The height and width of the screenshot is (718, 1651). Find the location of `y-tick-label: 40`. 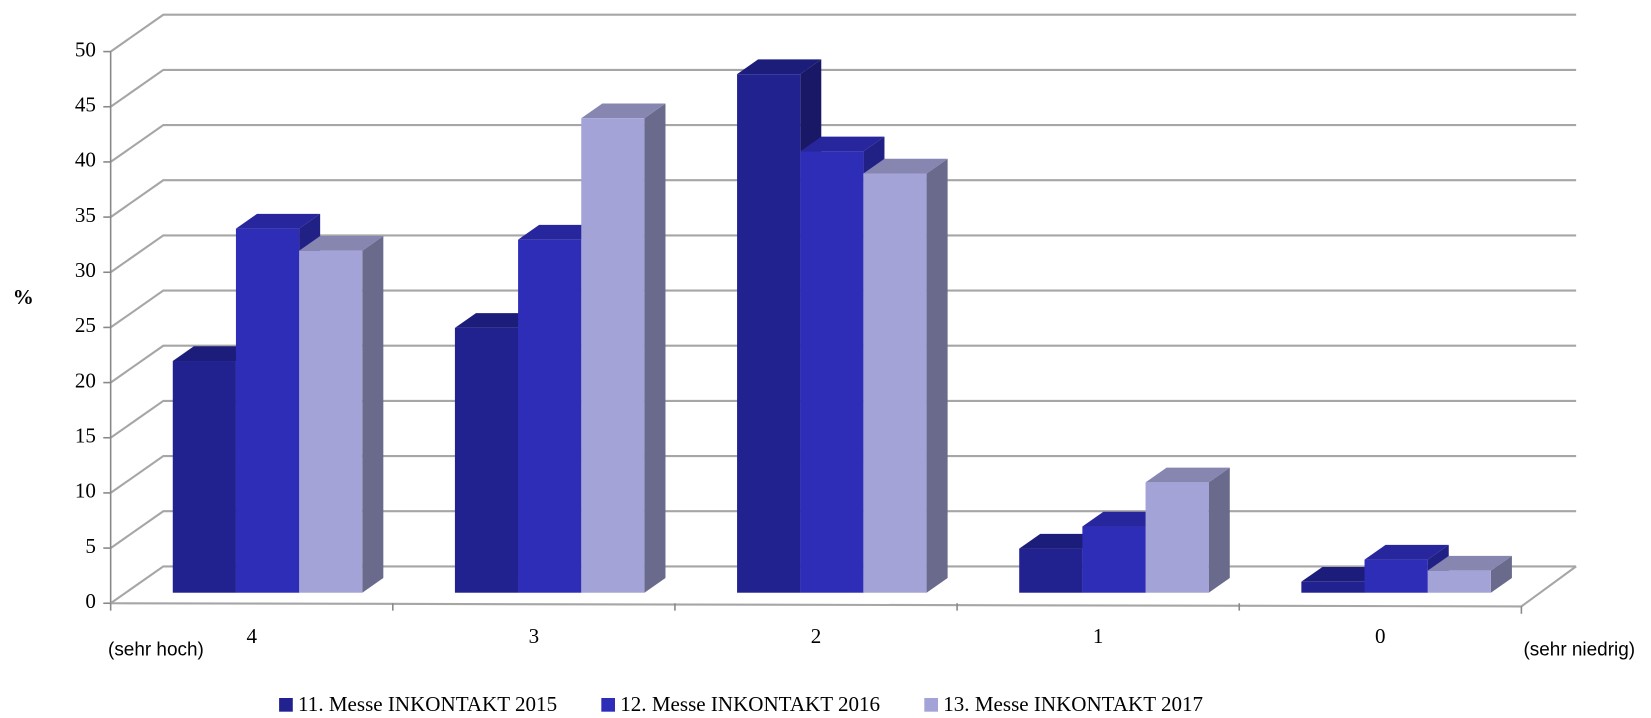

y-tick-label: 40 is located at coordinates (85, 160).